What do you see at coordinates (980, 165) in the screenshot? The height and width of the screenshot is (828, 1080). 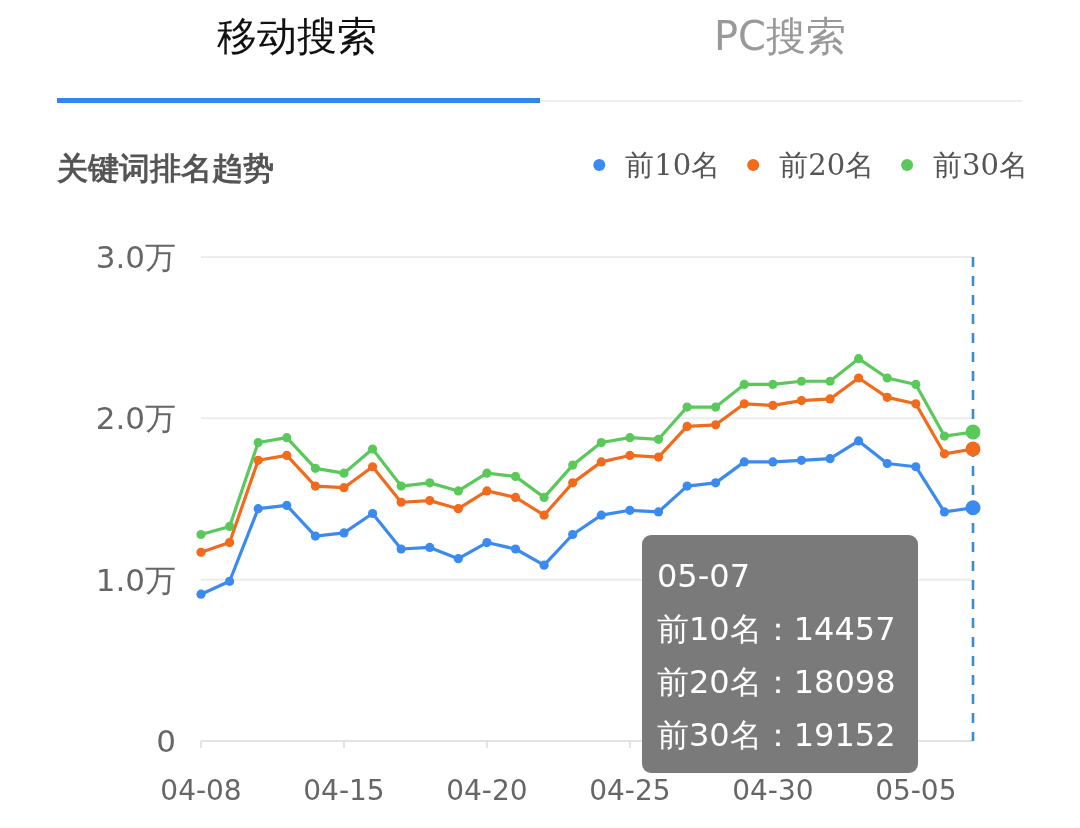 I see `legend-label: 前30名` at bounding box center [980, 165].